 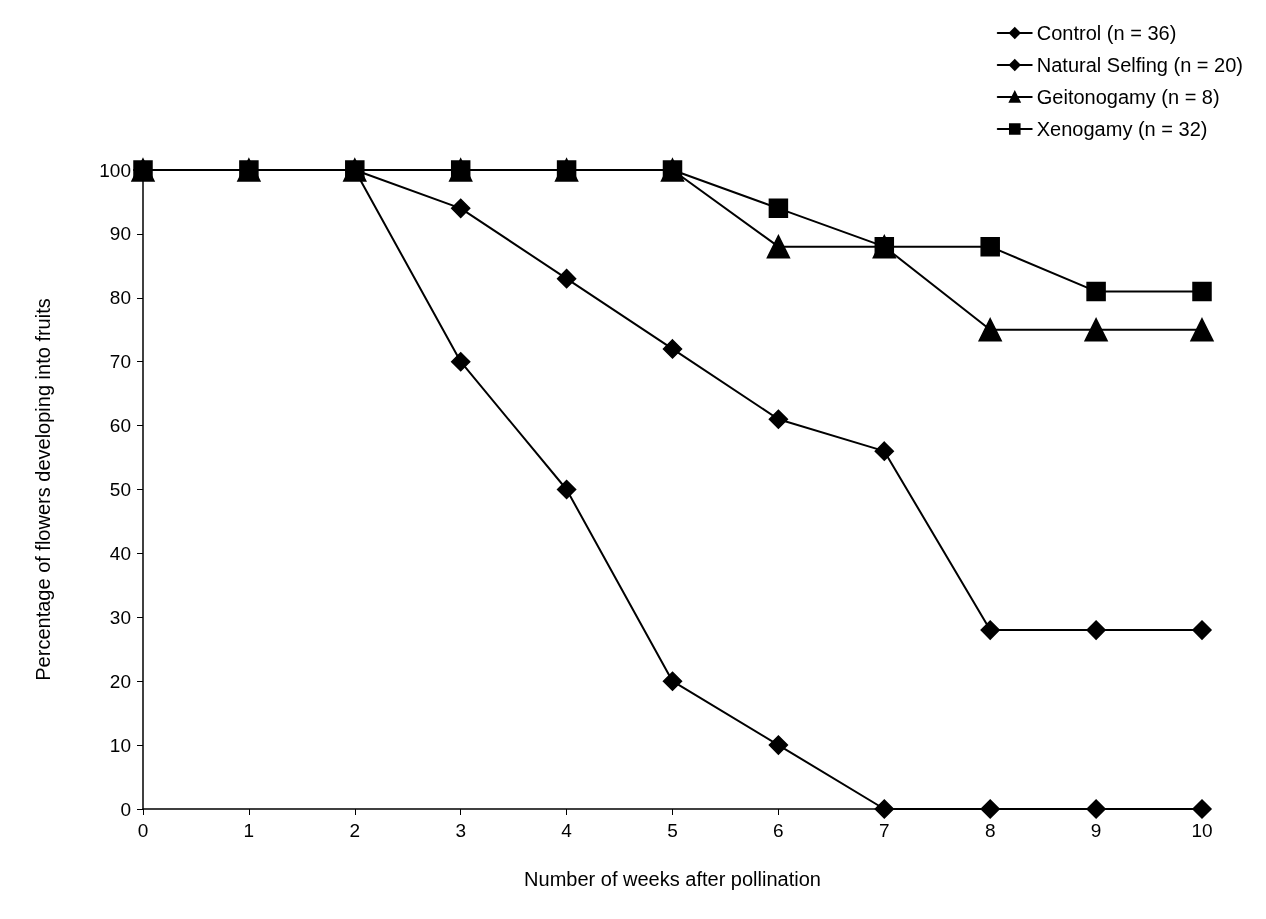 What do you see at coordinates (120, 553) in the screenshot?
I see `y-tick-label: 40` at bounding box center [120, 553].